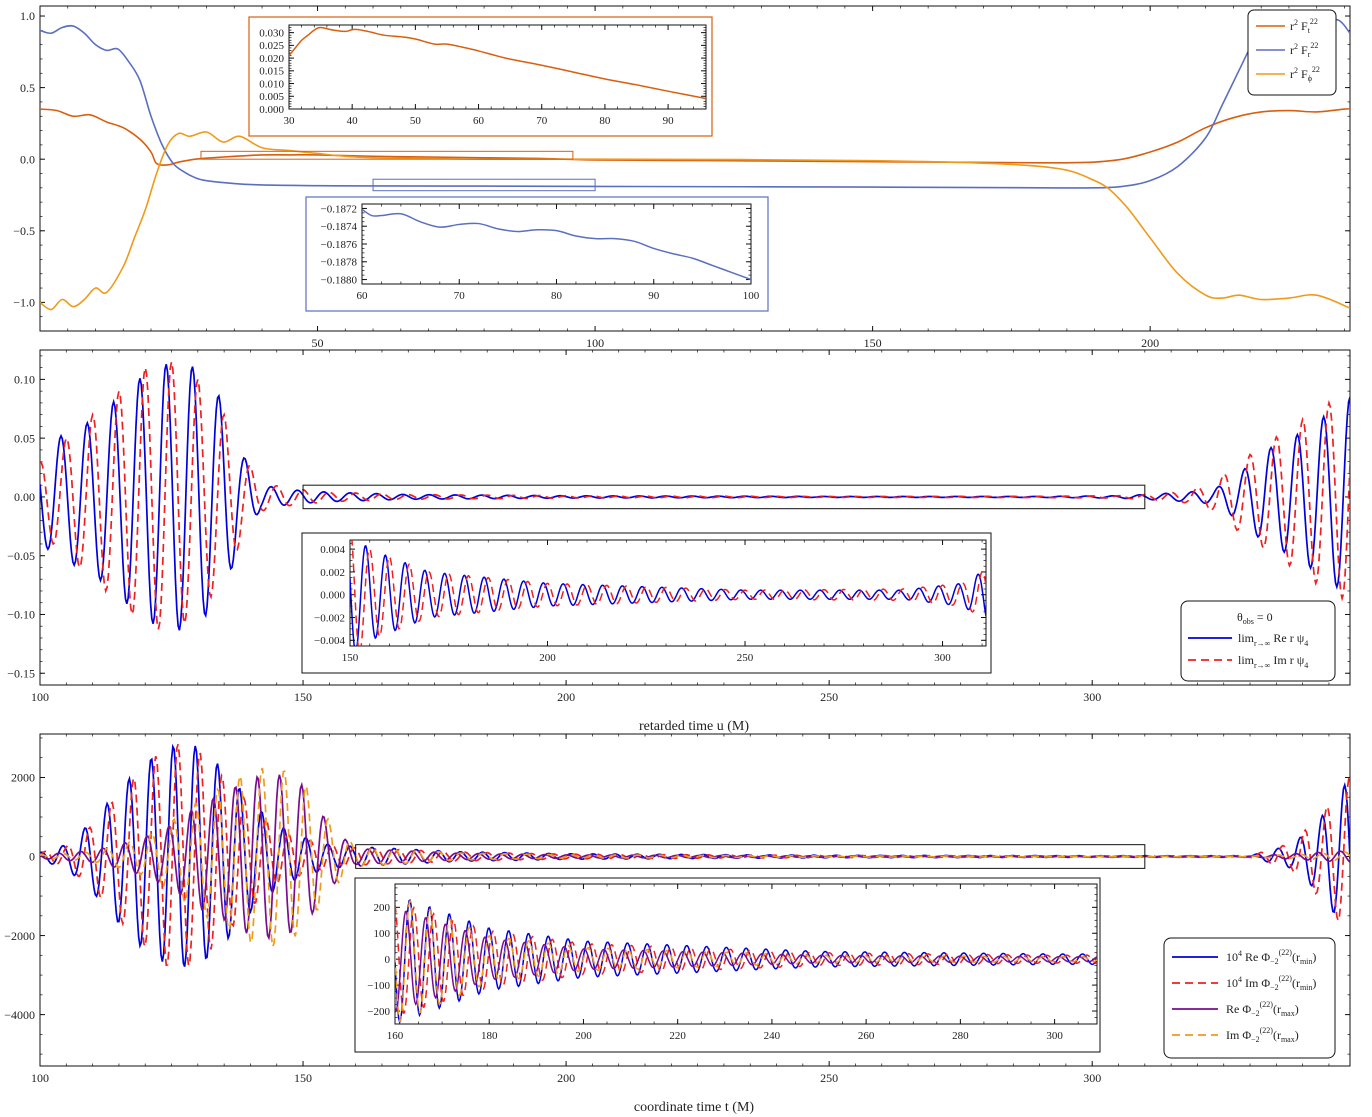  Describe the element at coordinates (1240, 617) in the screenshot. I see `legend-text-part: θ` at that location.